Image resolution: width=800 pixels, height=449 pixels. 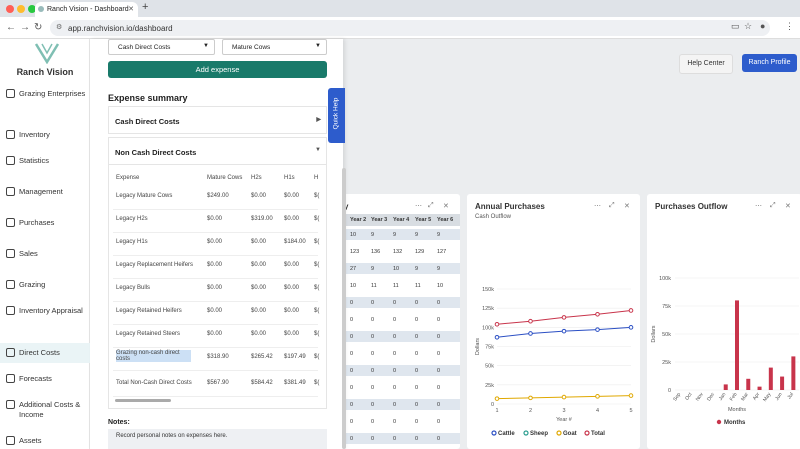 I want to click on table-horizontal-scrollbar, so click(x=143, y=400).